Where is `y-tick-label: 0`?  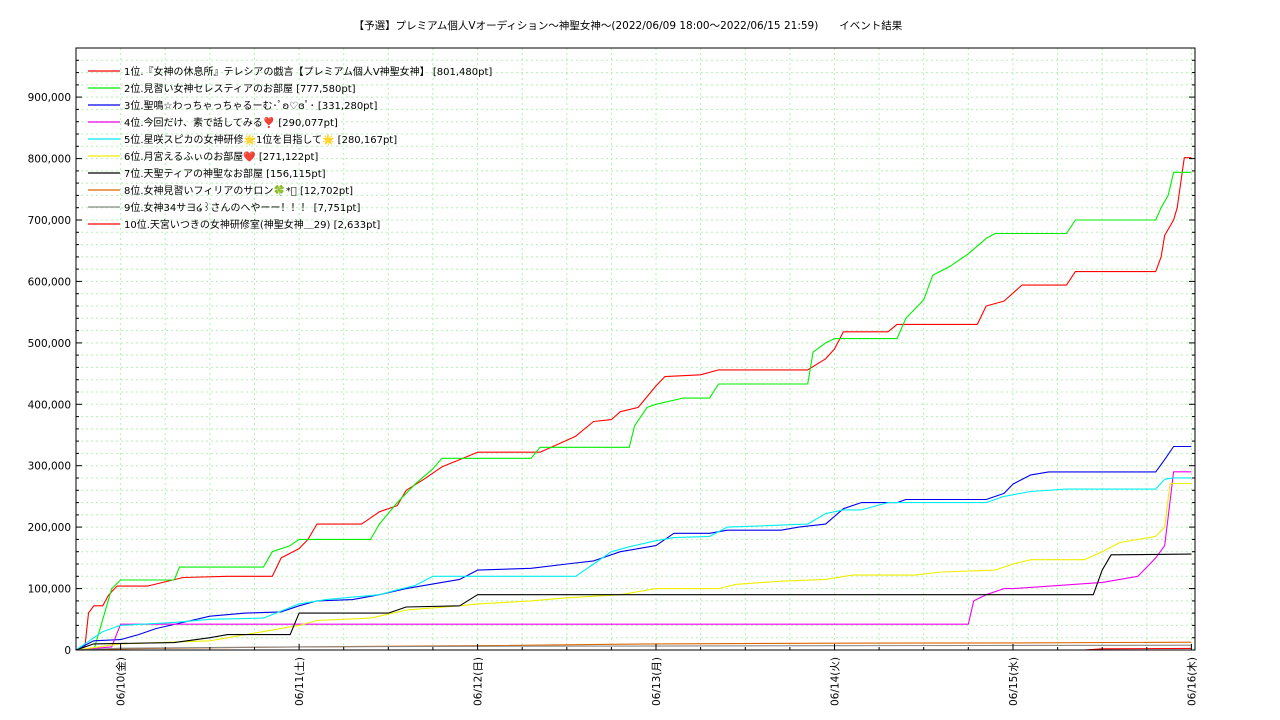
y-tick-label: 0 is located at coordinates (67, 651).